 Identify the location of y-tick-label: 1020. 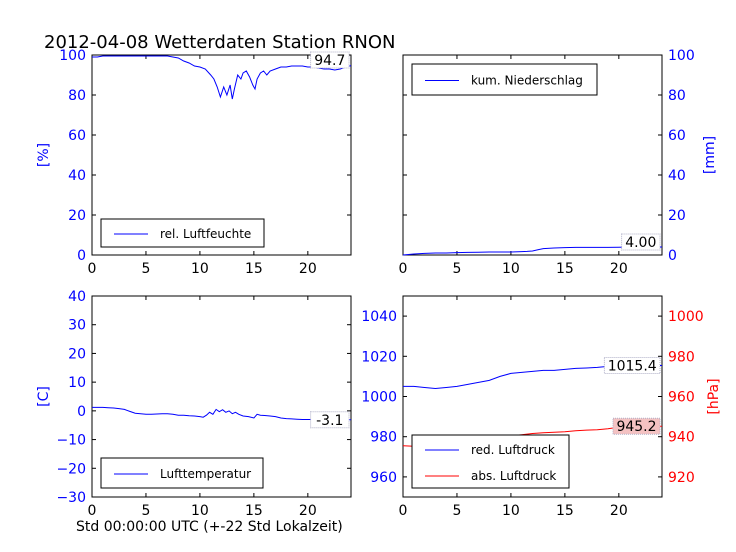
(379, 357).